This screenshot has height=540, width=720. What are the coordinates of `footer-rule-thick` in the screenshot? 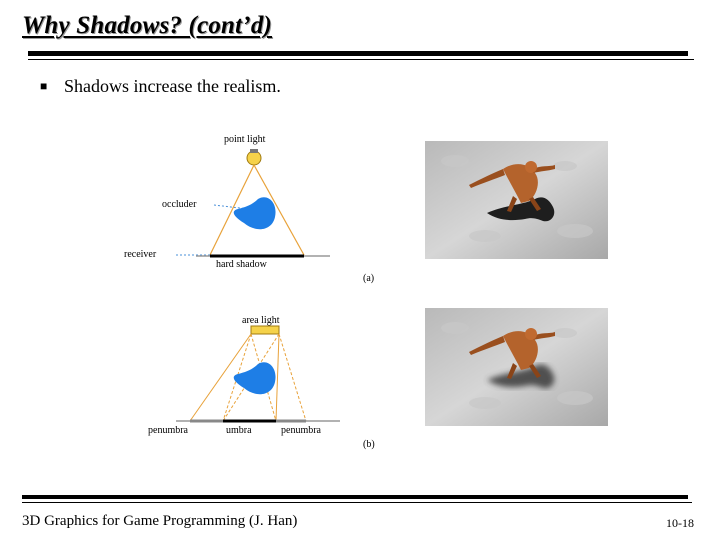 It's located at (355, 497).